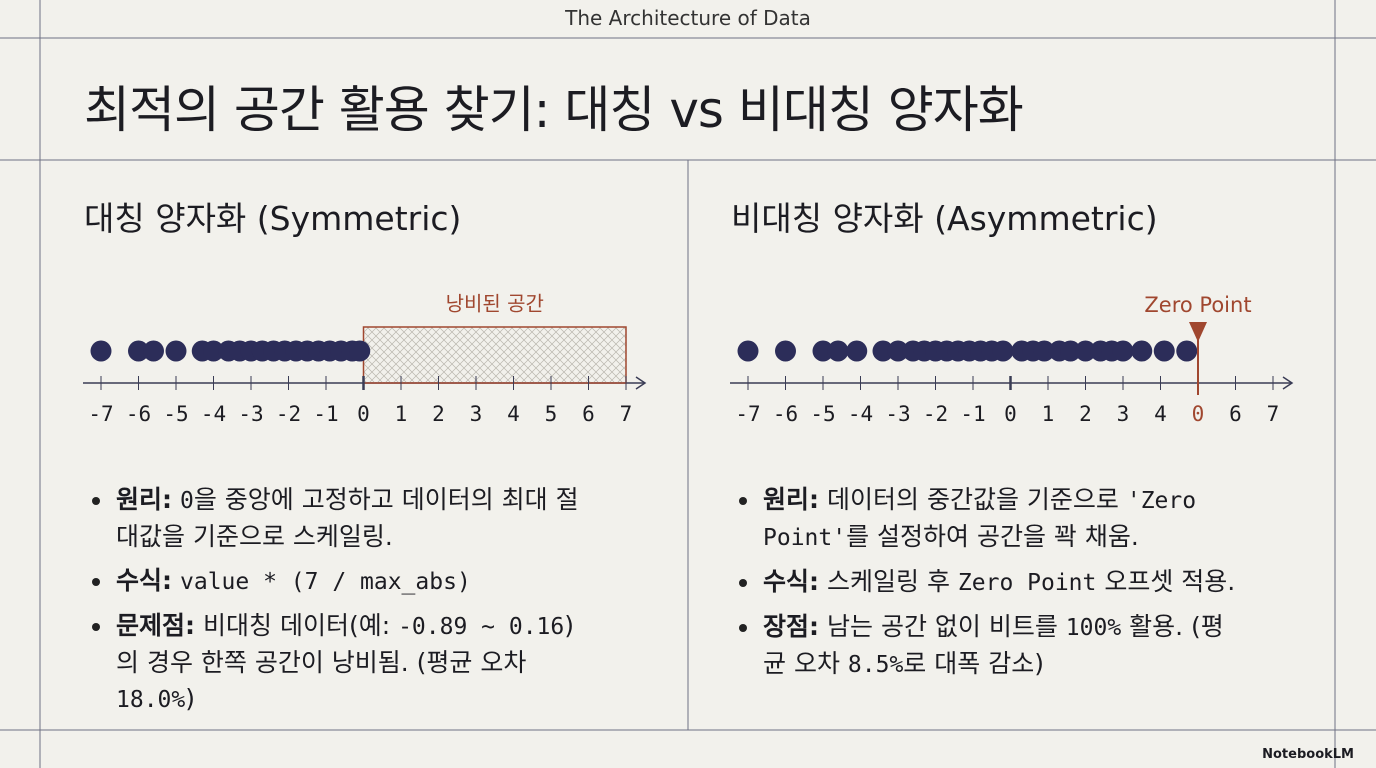 The height and width of the screenshot is (768, 1376). What do you see at coordinates (688, 18) in the screenshot?
I see `header: The Architecture of Data` at bounding box center [688, 18].